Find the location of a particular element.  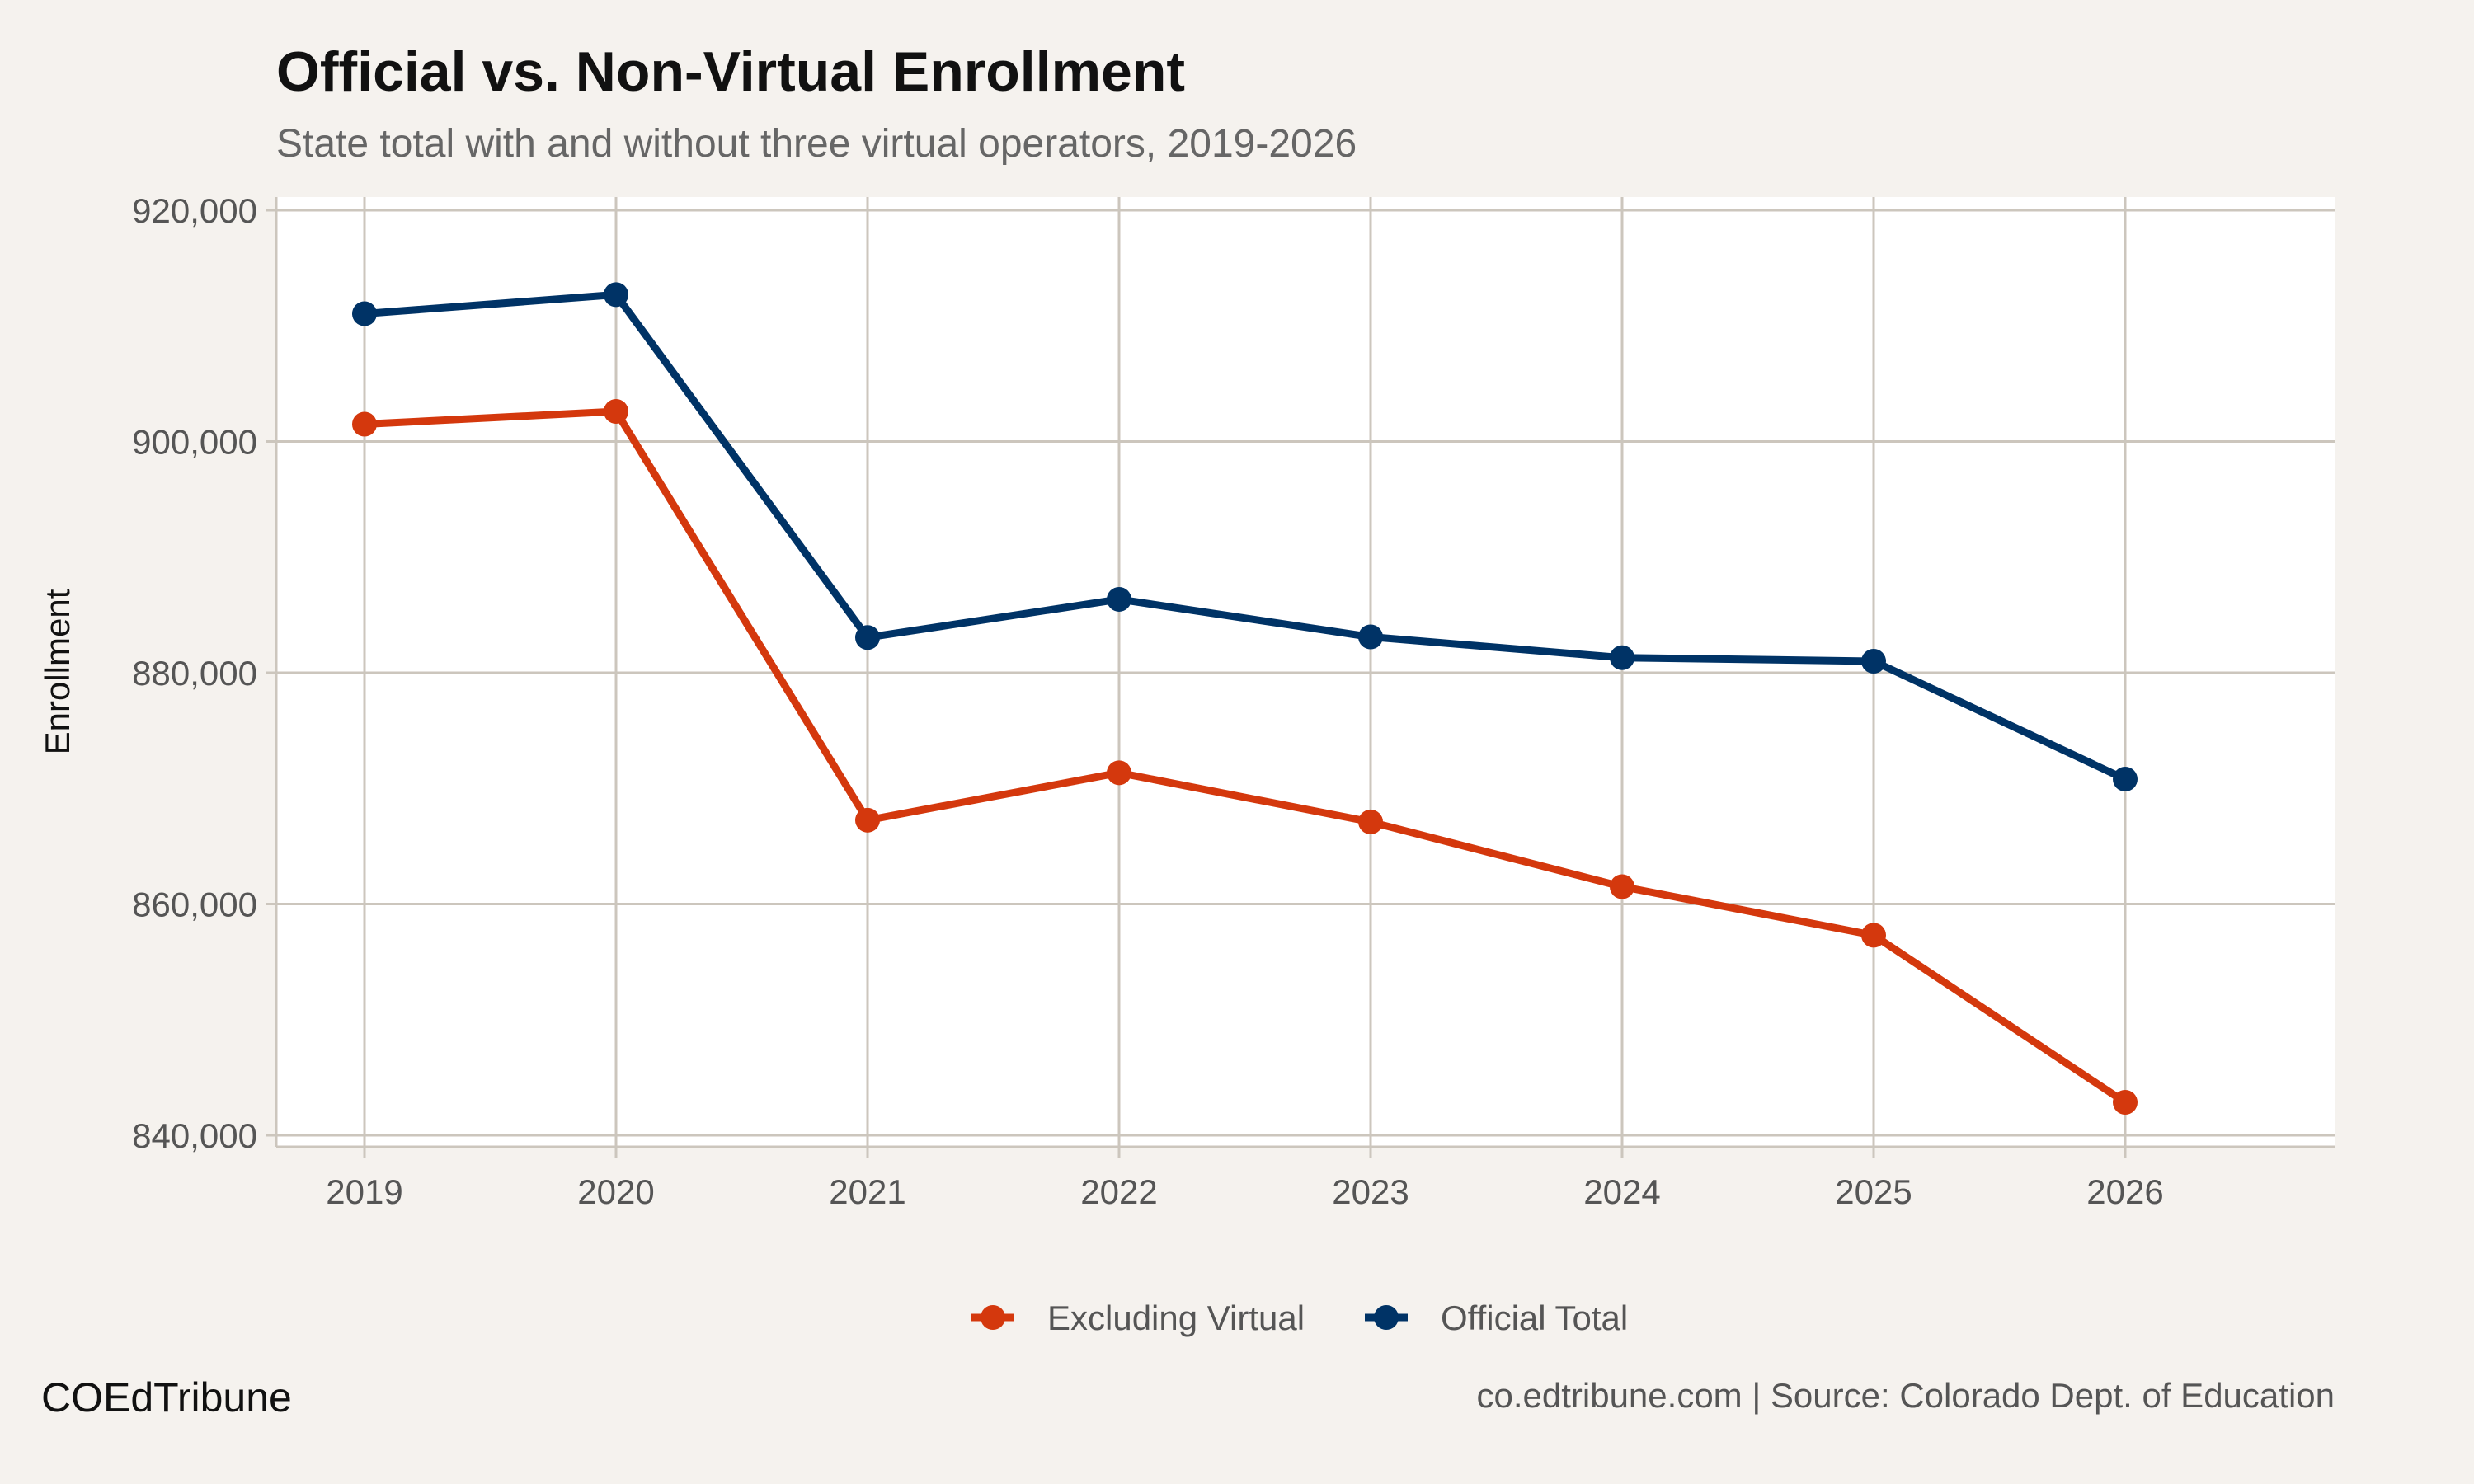

x-tick-label: 2021 is located at coordinates (867, 1191).